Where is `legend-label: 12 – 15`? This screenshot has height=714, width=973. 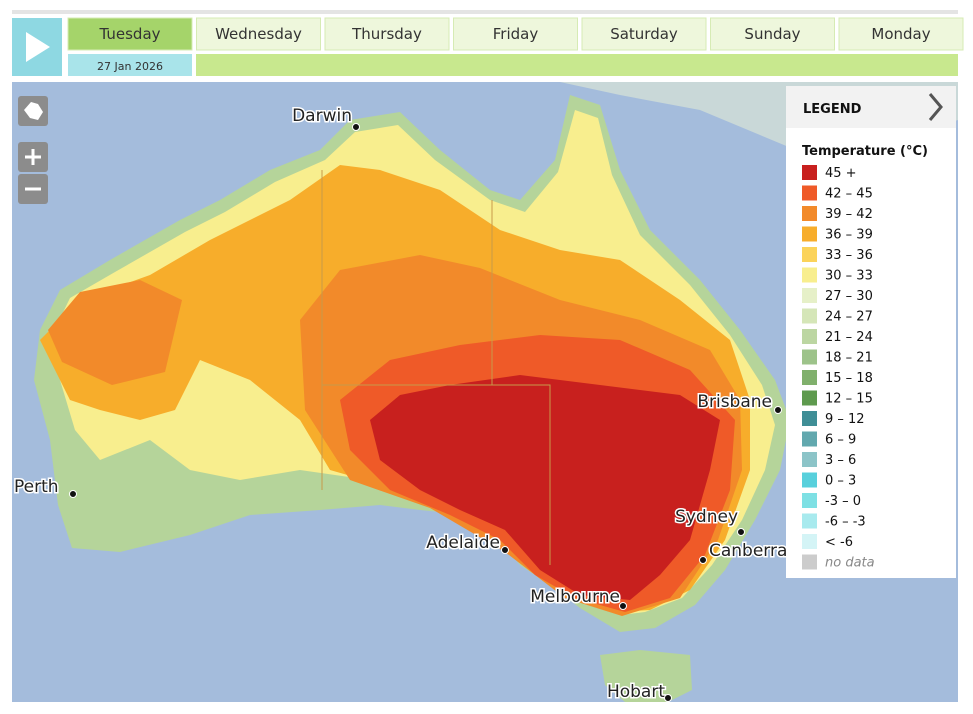 legend-label: 12 – 15 is located at coordinates (849, 399).